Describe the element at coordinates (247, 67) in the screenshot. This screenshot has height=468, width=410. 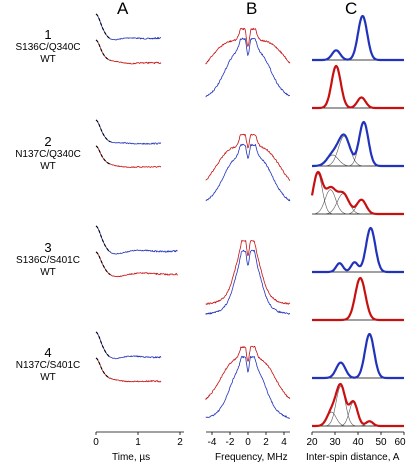
I see `panel-b-row-1-mutant-spectrum` at that location.